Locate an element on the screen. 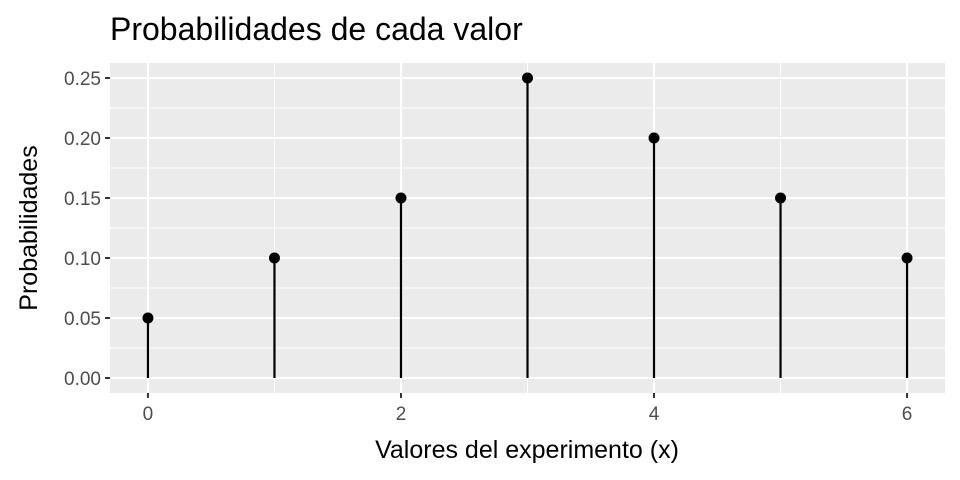 This screenshot has height=480, width=960. x-tick-label: 2 is located at coordinates (401, 414).